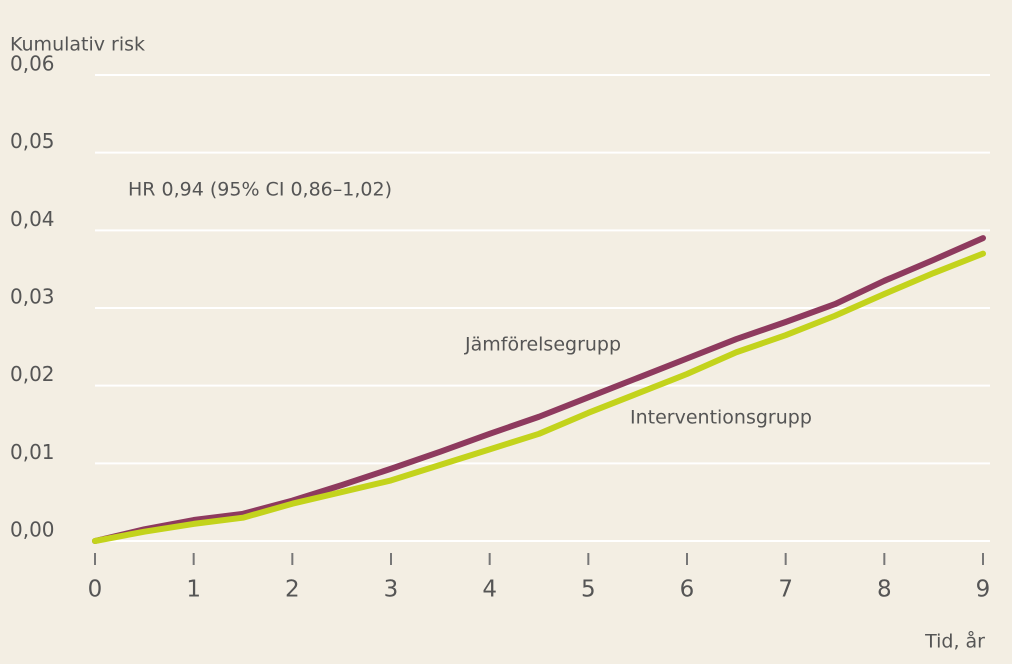 This screenshot has width=1012, height=664. Describe the element at coordinates (954, 641) in the screenshot. I see `x-axis-label: Tid, år` at that location.